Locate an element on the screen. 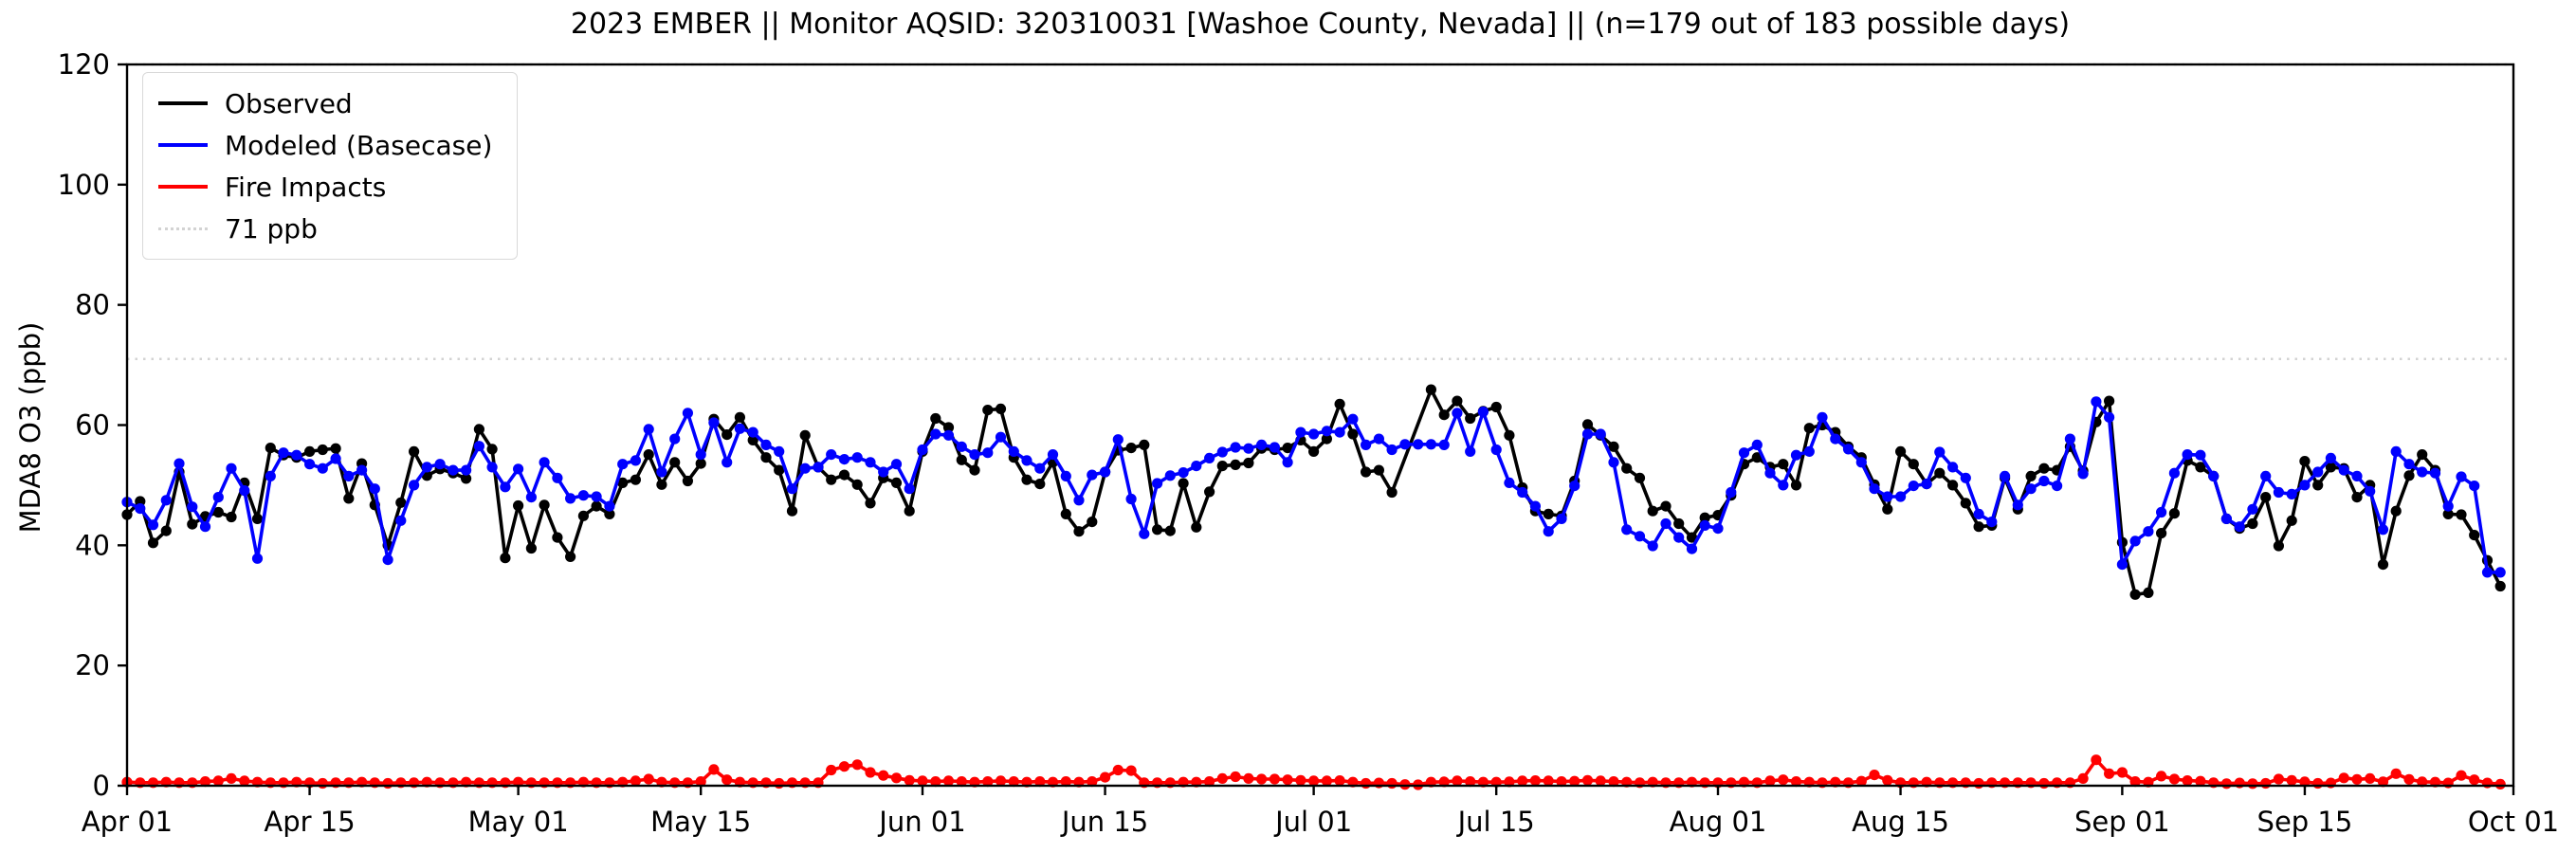 The width and height of the screenshot is (2576, 853). y-tick-label: 20 is located at coordinates (92, 665).